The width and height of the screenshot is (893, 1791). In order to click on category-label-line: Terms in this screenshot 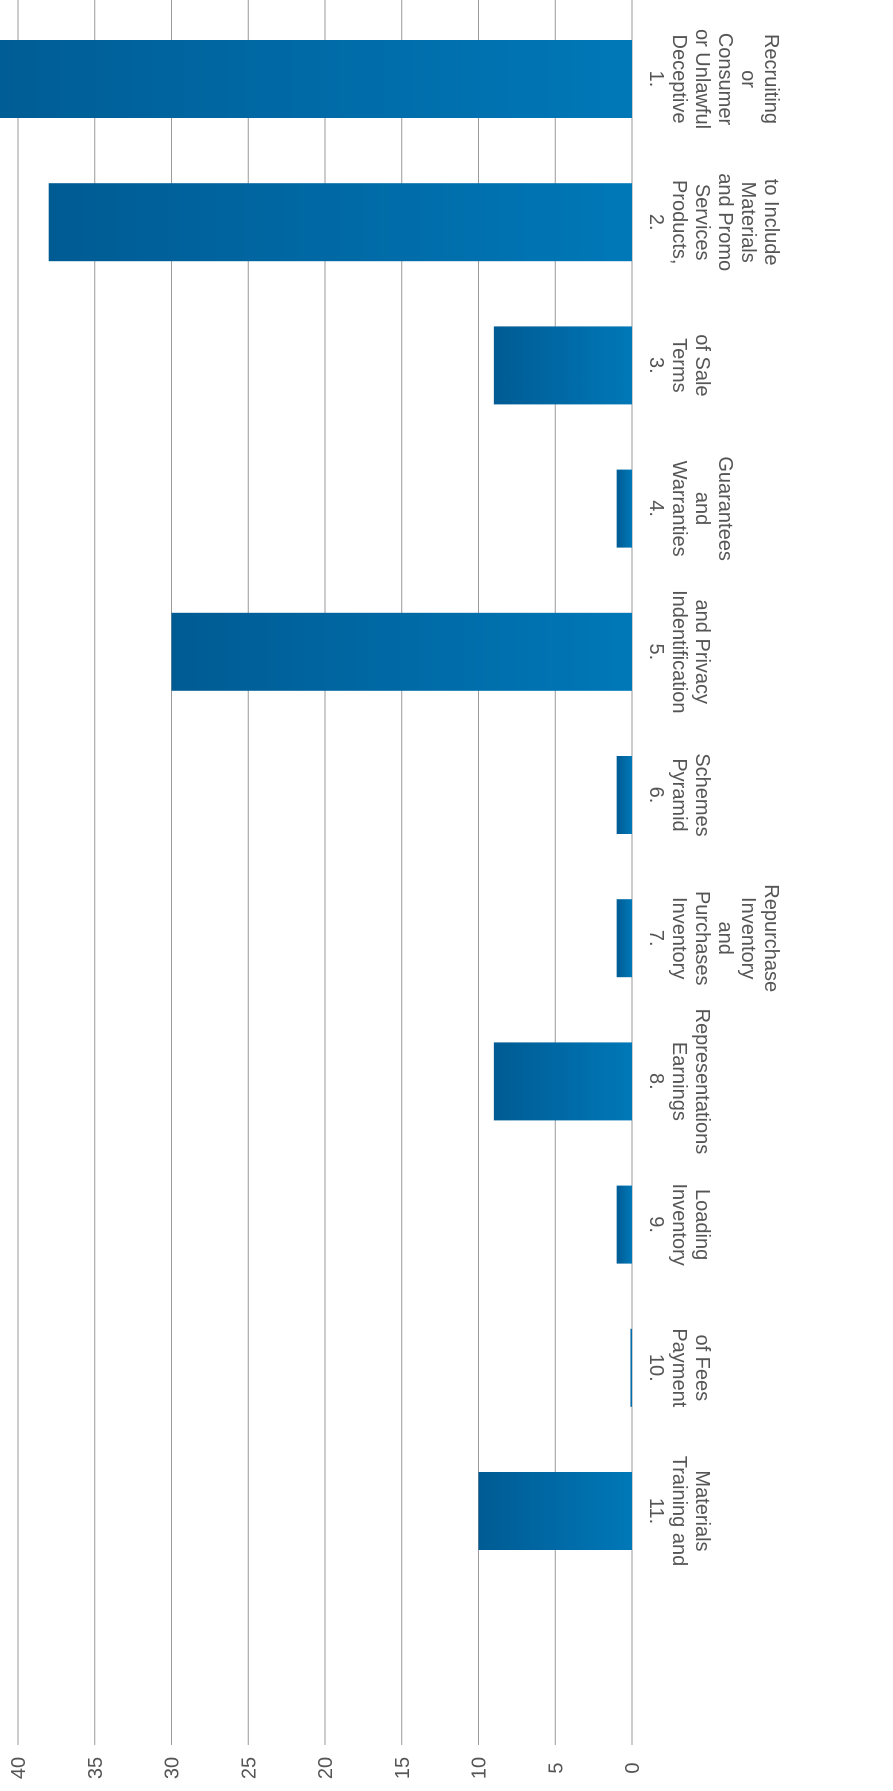, I will do `click(679, 365)`.